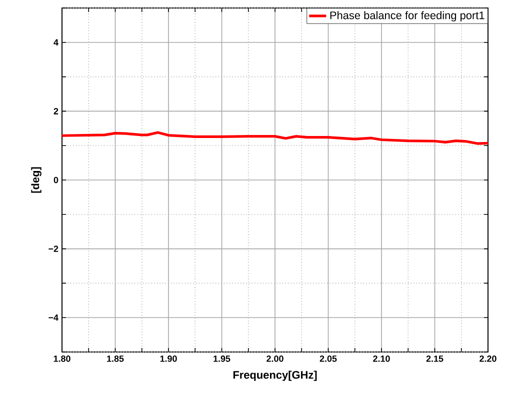  Describe the element at coordinates (53, 317) in the screenshot. I see `y-tick-label: −4` at that location.